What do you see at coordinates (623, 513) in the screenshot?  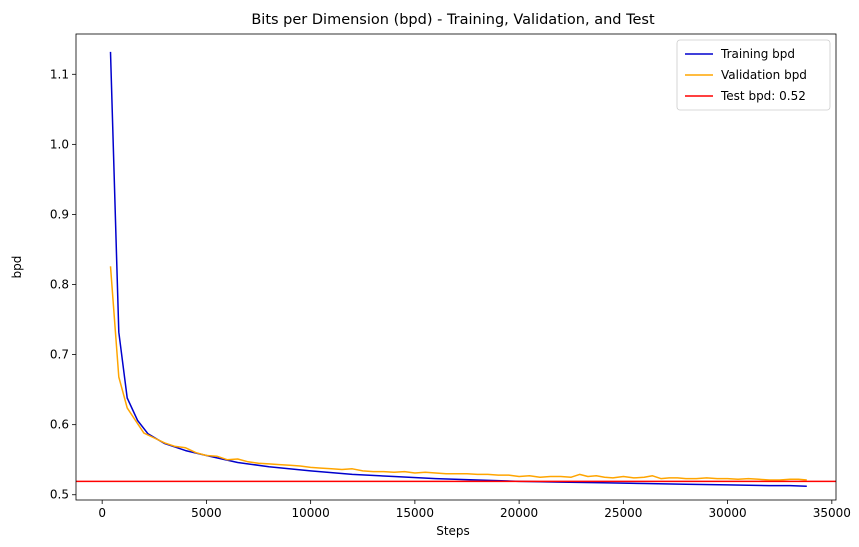 I see `x-tick-label: 25000` at bounding box center [623, 513].